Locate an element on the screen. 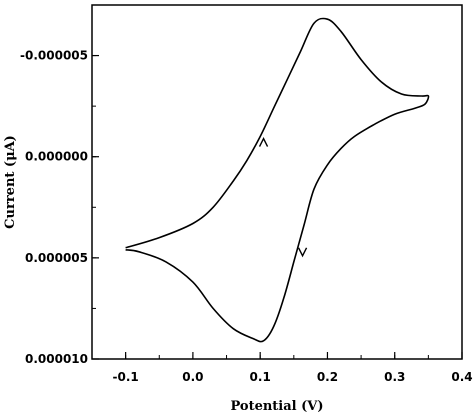 The height and width of the screenshot is (417, 474). x-tick-label: 0.1 is located at coordinates (260, 377).